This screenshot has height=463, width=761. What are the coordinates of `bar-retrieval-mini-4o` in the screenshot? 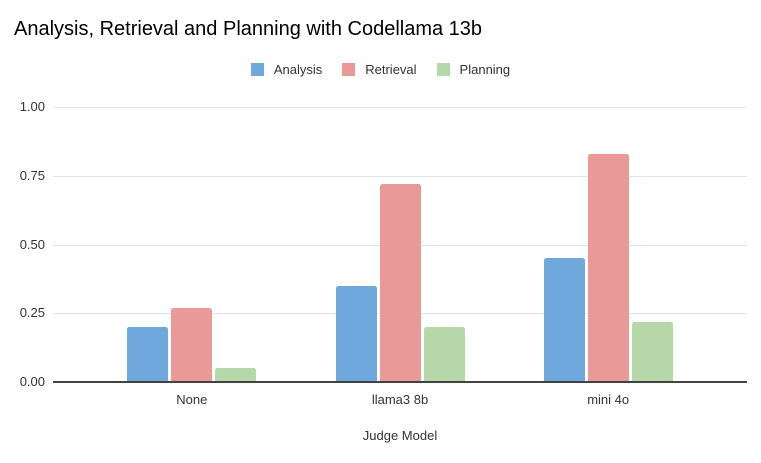 It's located at (608, 267).